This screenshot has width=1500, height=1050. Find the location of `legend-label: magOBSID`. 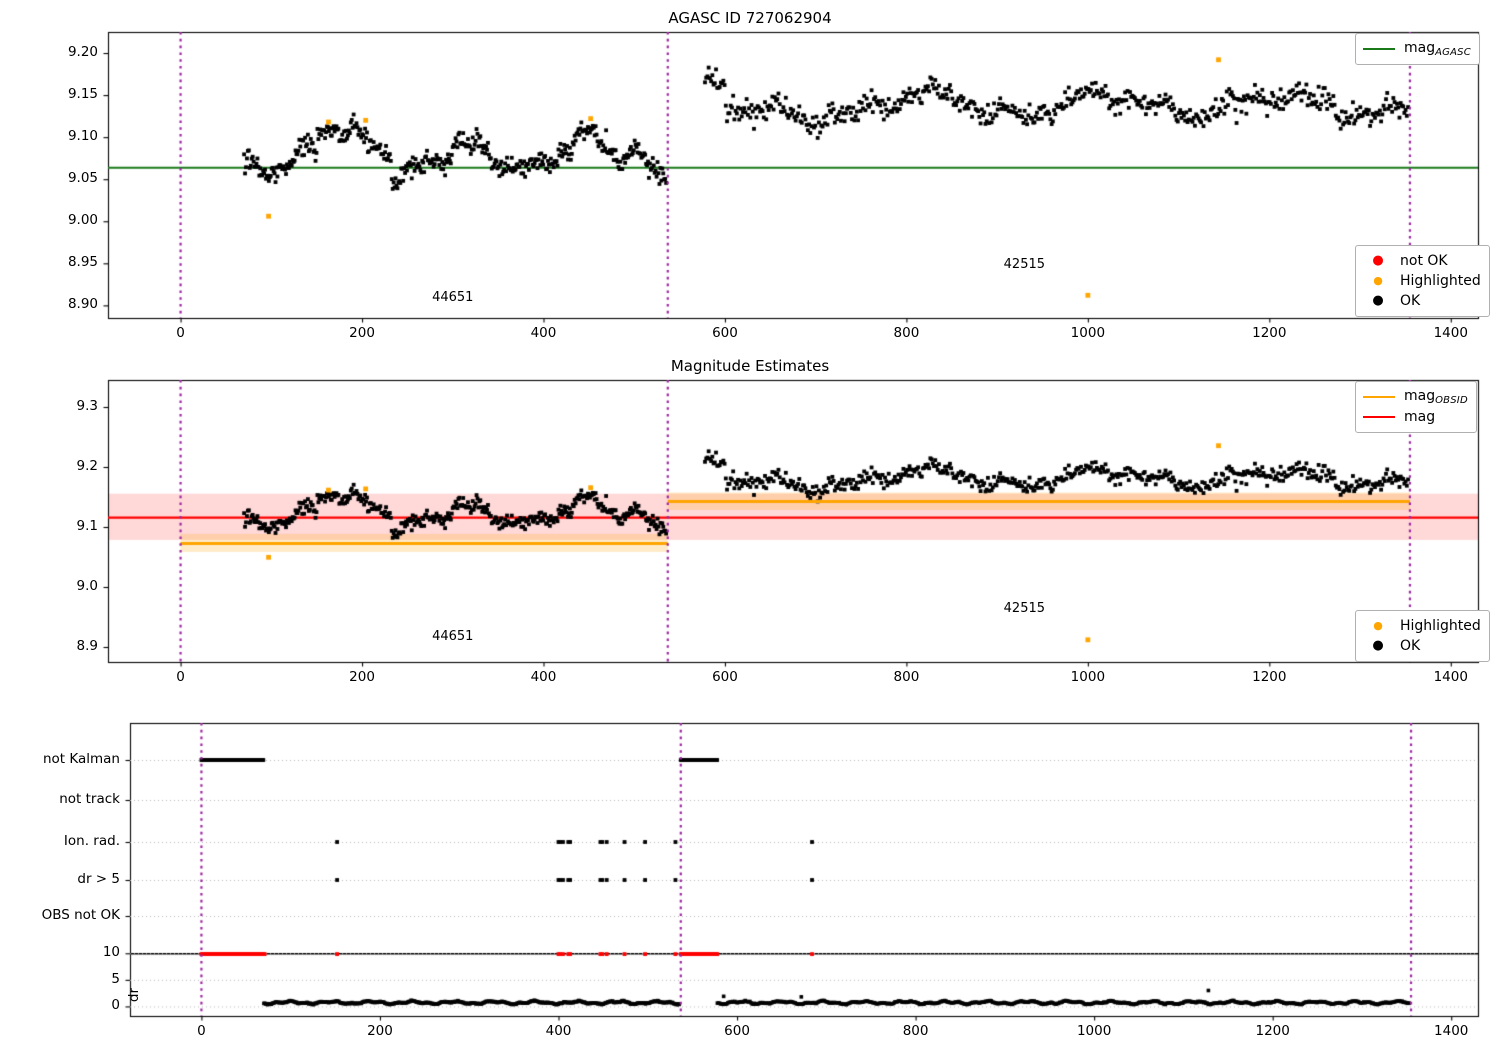

legend-label: magOBSID is located at coordinates (1436, 397).